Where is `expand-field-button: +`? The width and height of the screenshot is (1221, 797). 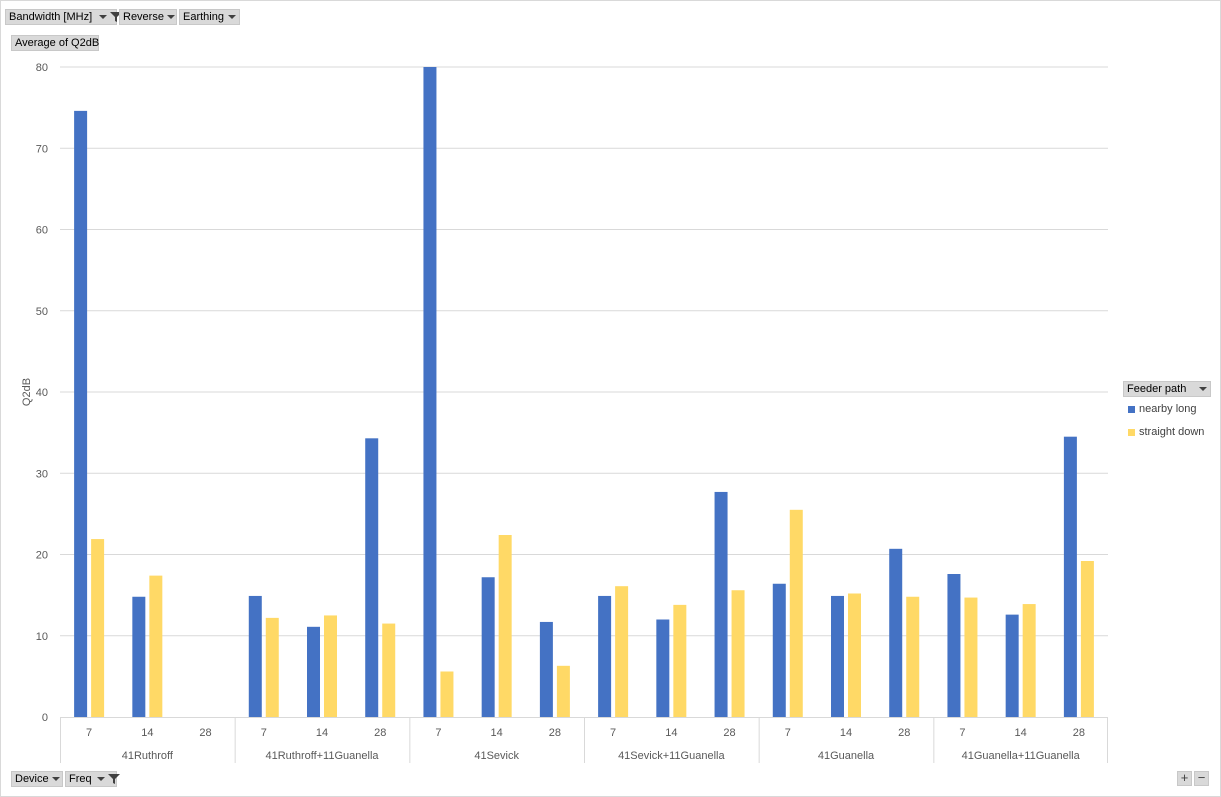 expand-field-button: + is located at coordinates (1184, 778).